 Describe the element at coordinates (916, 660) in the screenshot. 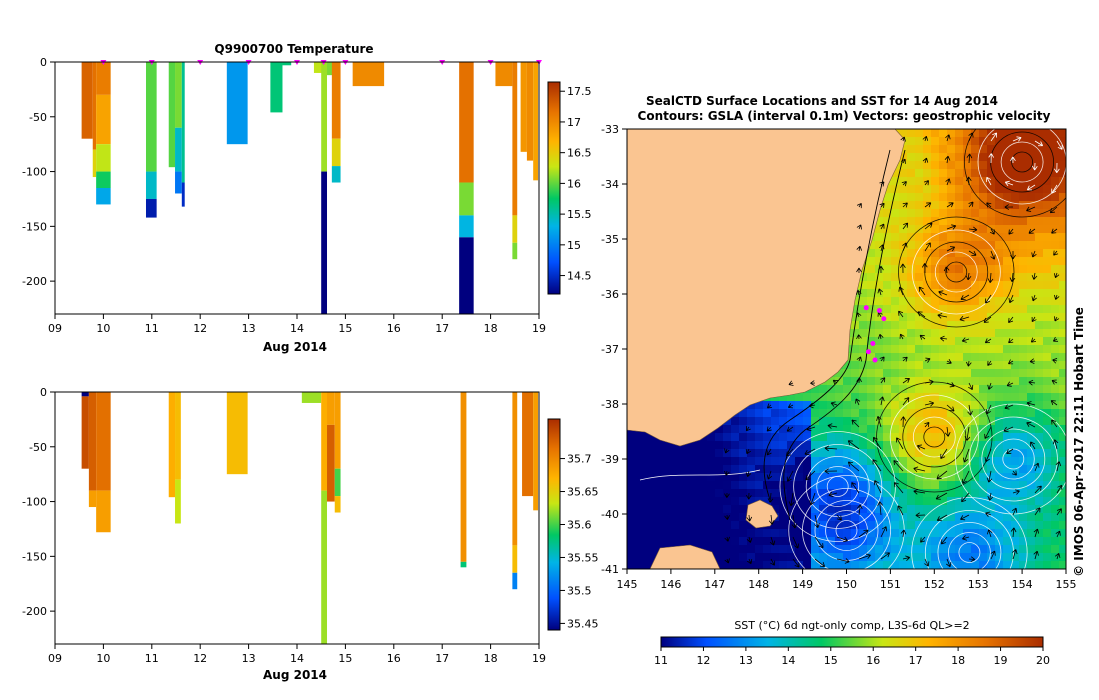

I see `sst-colorbar-tick-label: 17` at that location.